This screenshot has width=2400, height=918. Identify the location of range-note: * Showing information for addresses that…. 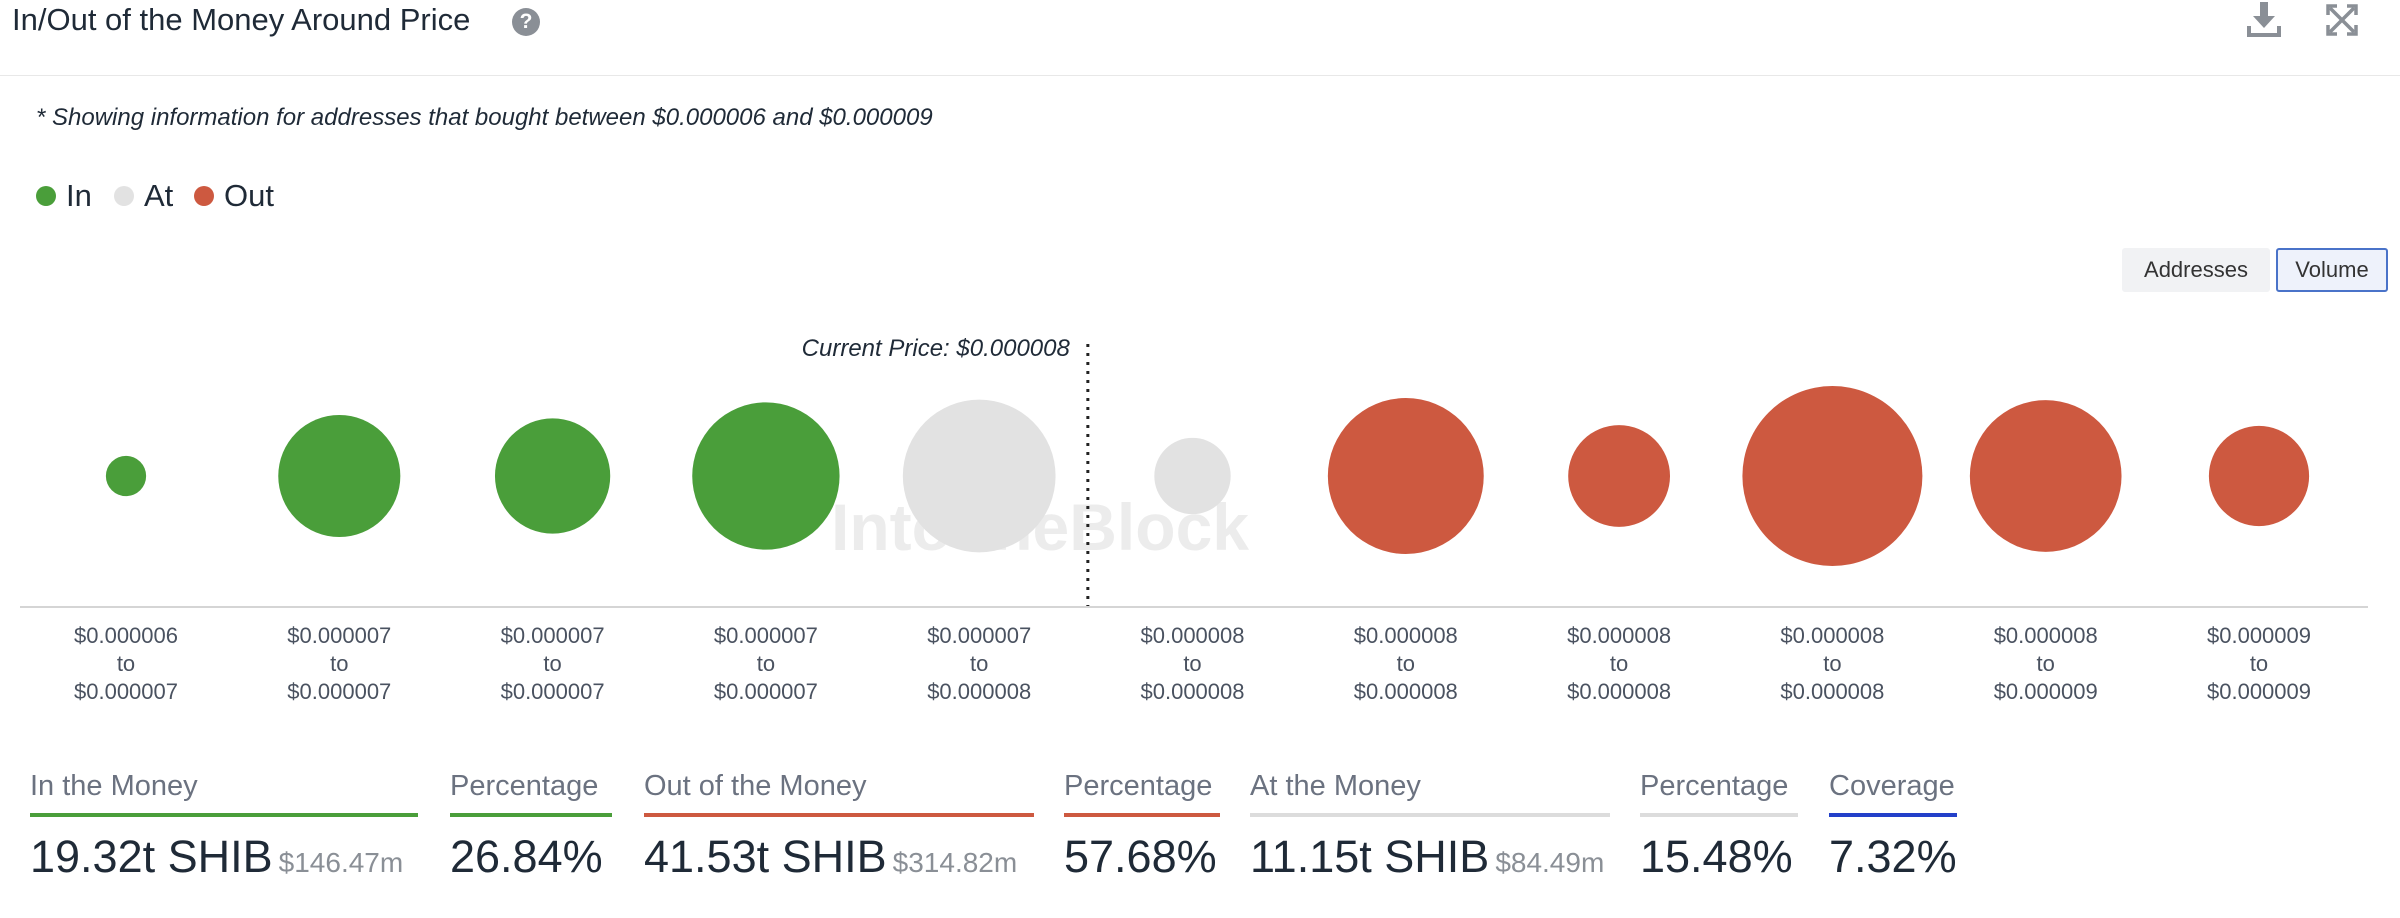
(484, 117).